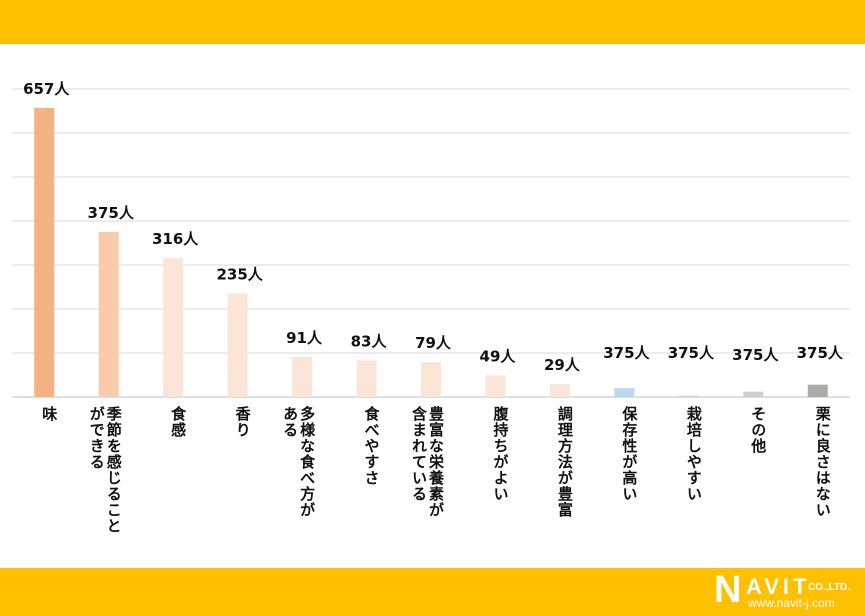 This screenshot has height=616, width=865. What do you see at coordinates (427, 462) in the screenshot?
I see `x-tick-label: 豊富な栄養素が 含まれている` at bounding box center [427, 462].